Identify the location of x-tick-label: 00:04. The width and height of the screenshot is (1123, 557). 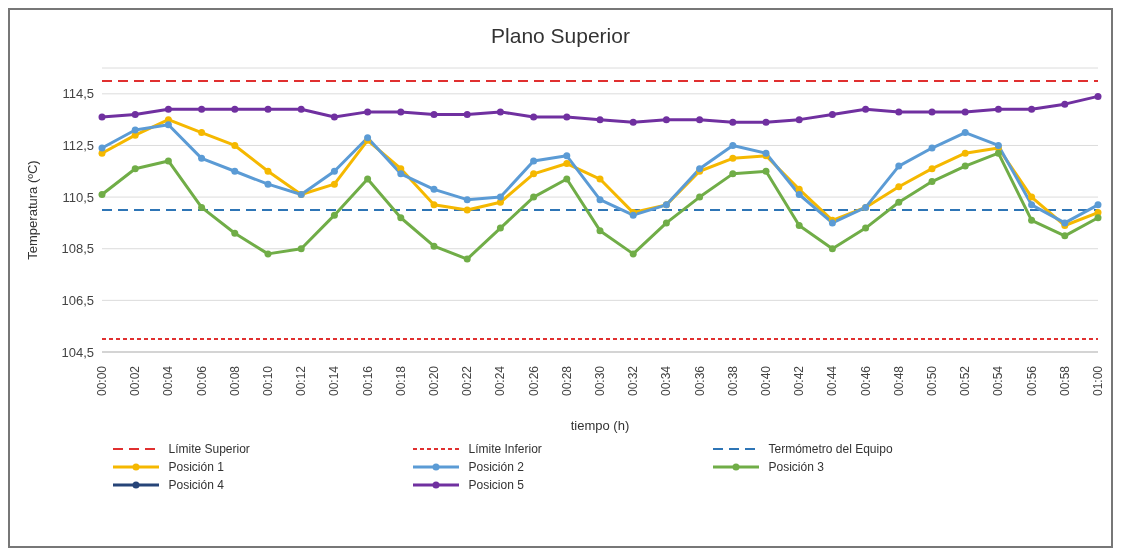
(168, 381).